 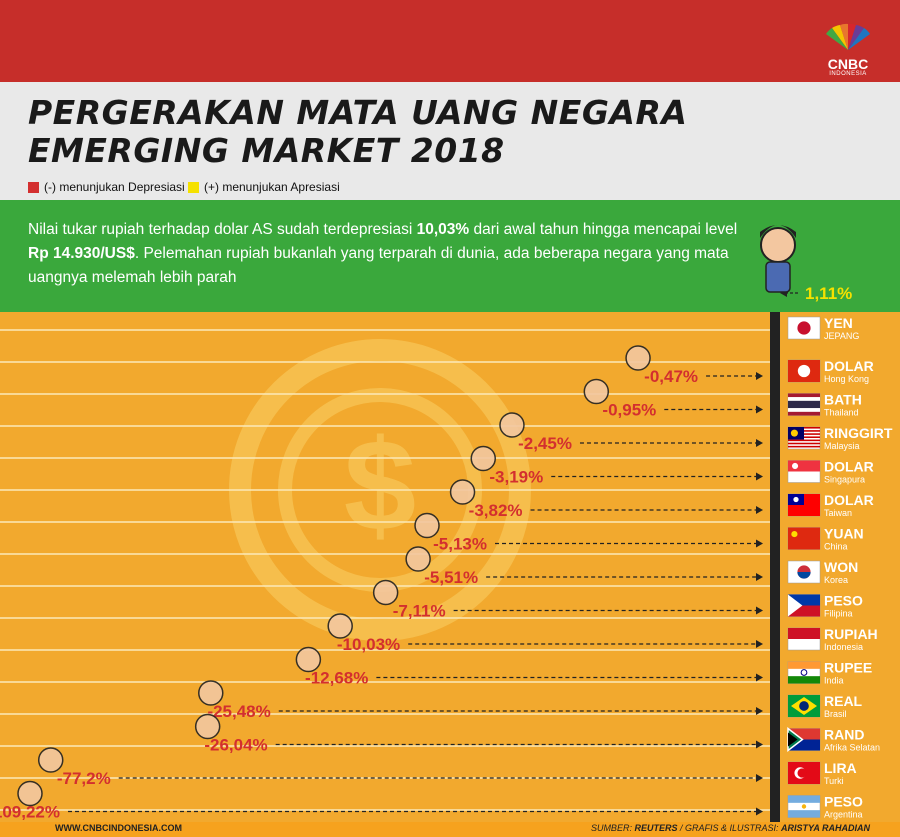 What do you see at coordinates (118, 828) in the screenshot?
I see `footer-website: WWW.CNBCINDONESIA.COM` at bounding box center [118, 828].